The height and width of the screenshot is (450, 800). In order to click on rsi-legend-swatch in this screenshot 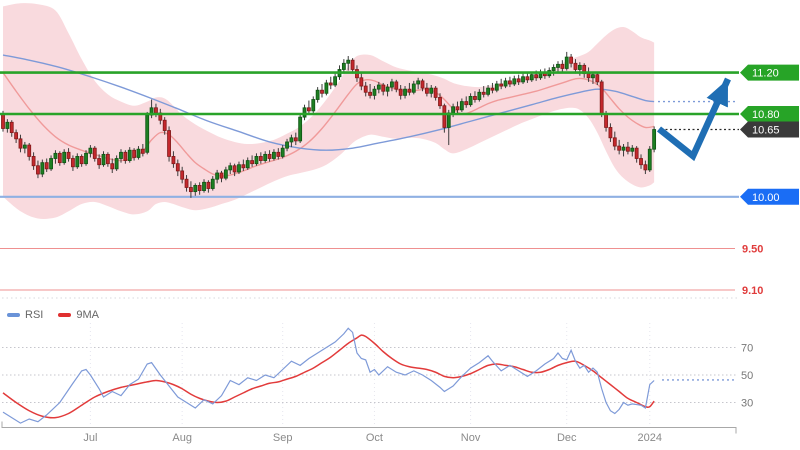, I will do `click(13, 315)`.